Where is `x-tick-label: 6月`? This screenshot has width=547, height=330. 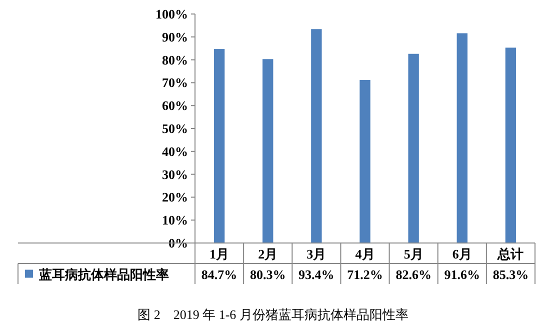
x-tick-label: 6月 is located at coordinates (462, 254).